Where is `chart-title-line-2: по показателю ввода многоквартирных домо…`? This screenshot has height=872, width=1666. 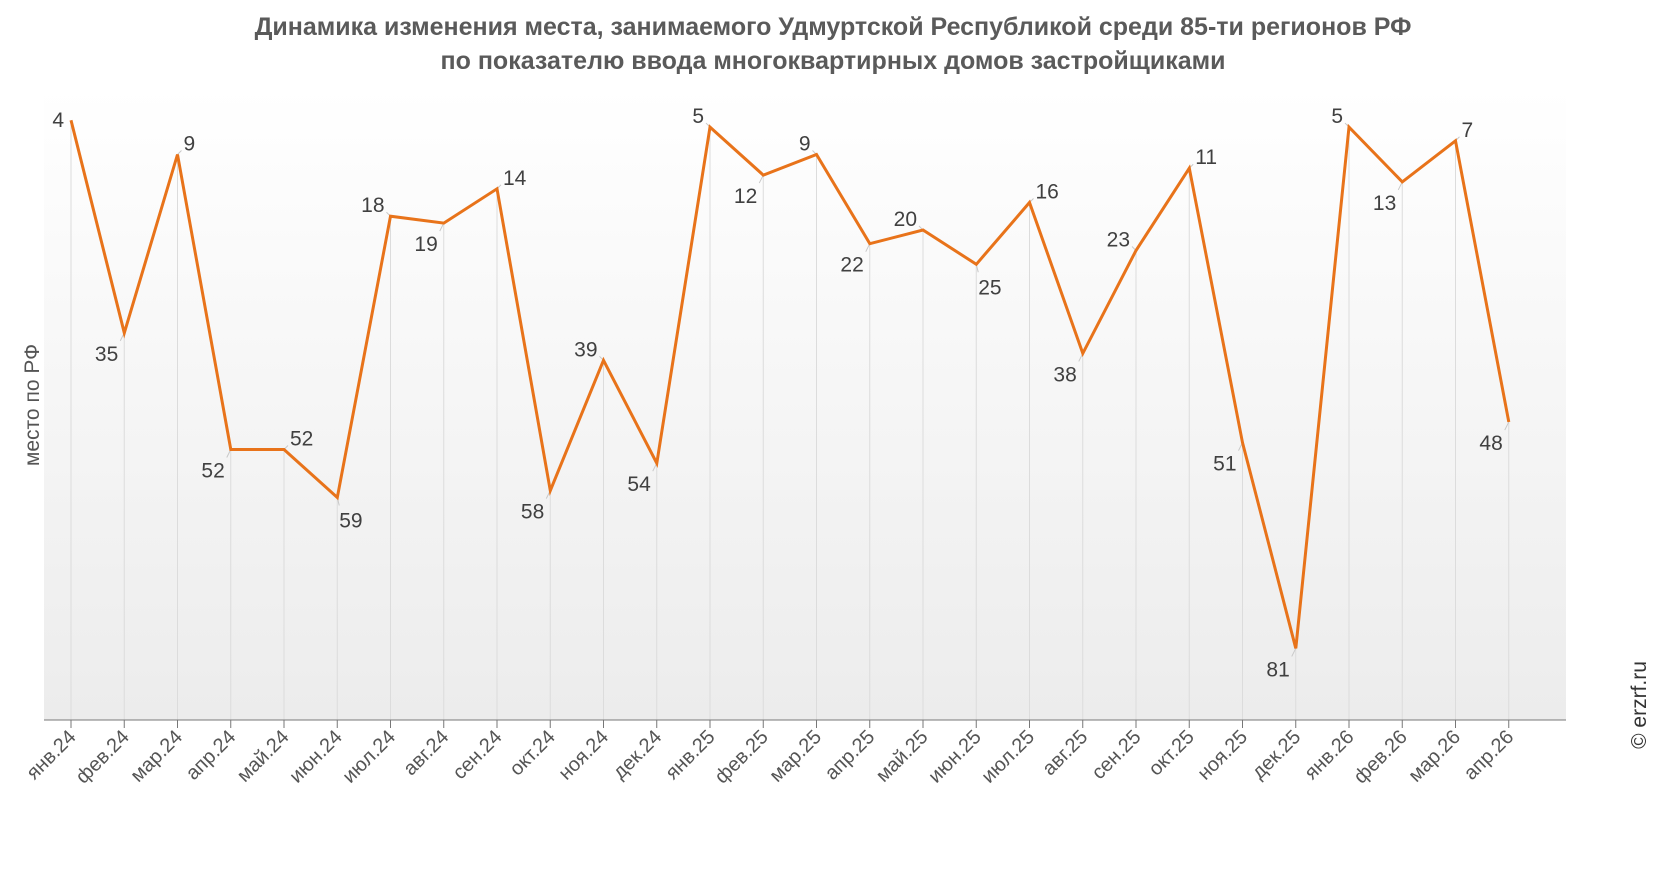
chart-title-line-2: по показателю ввода многоквартирных домо… is located at coordinates (833, 61).